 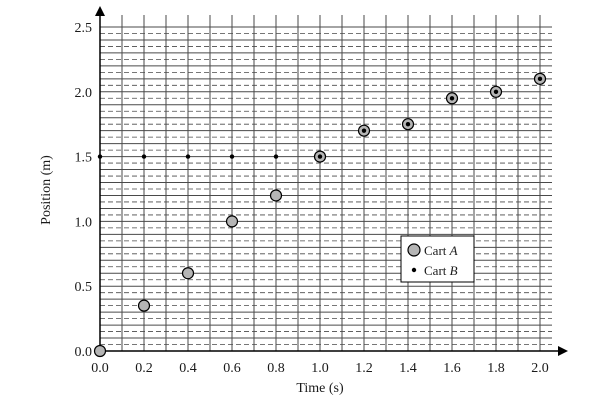 I want to click on x-tick-label: 1.2, so click(x=364, y=368).